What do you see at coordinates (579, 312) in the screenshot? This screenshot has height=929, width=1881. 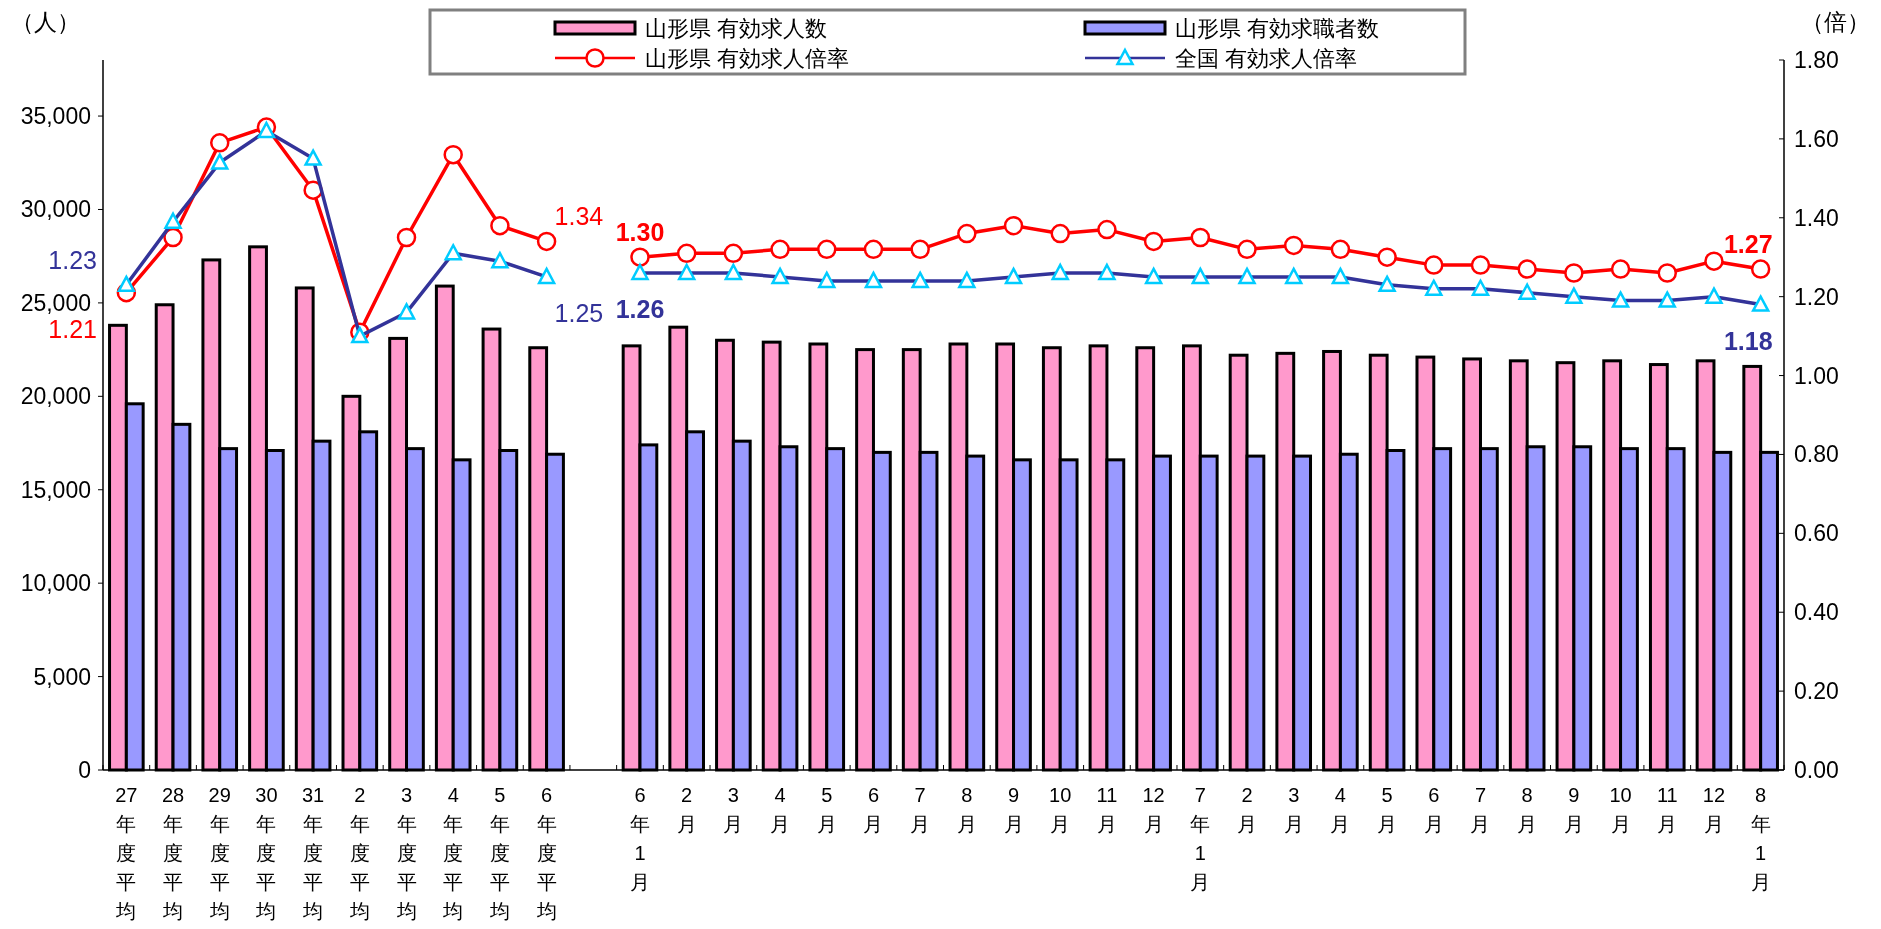 I see `data-label: 1.25` at bounding box center [579, 312].